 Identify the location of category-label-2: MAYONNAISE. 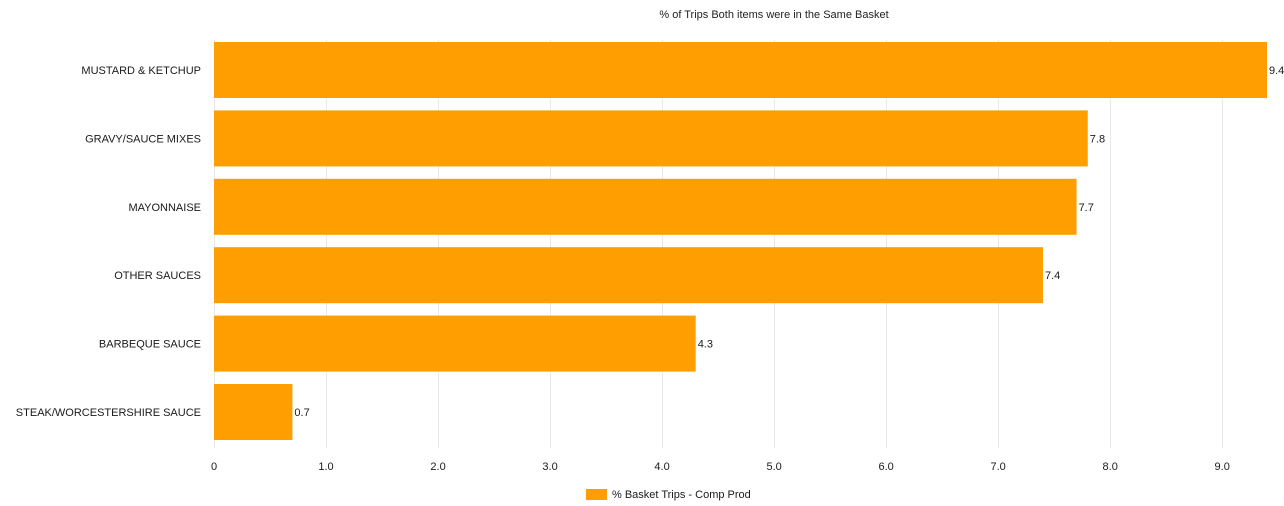
(164, 208).